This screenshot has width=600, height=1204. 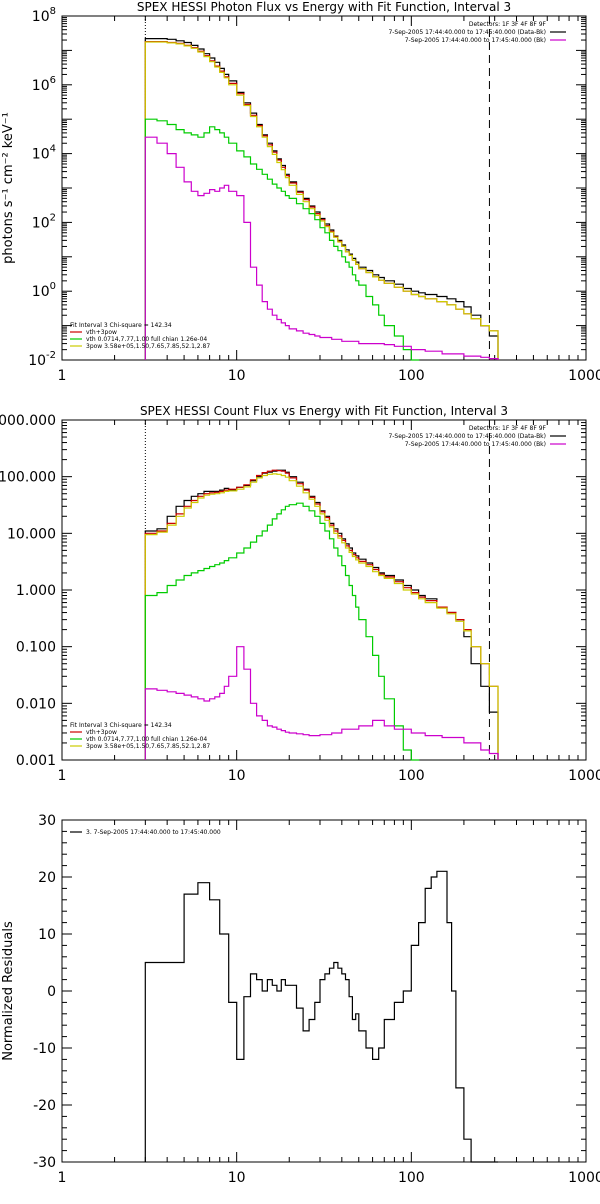 I want to click on y-tick-label: 1000.000, so click(x=28, y=421).